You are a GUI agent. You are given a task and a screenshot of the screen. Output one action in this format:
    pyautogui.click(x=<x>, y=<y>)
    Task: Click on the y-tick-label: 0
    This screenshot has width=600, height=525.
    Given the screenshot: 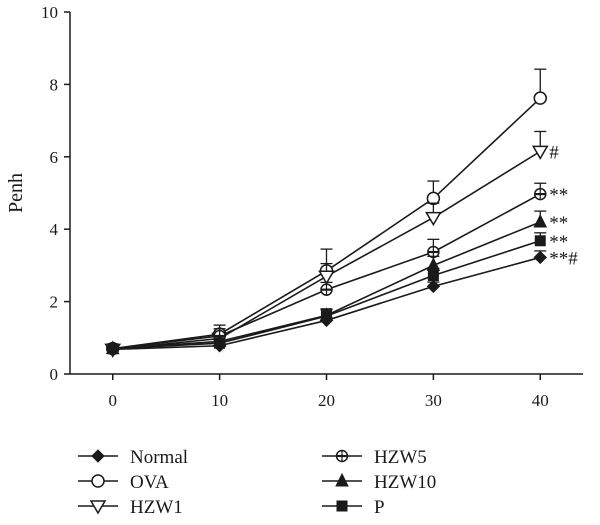 What is the action you would take?
    pyautogui.click(x=54, y=374)
    